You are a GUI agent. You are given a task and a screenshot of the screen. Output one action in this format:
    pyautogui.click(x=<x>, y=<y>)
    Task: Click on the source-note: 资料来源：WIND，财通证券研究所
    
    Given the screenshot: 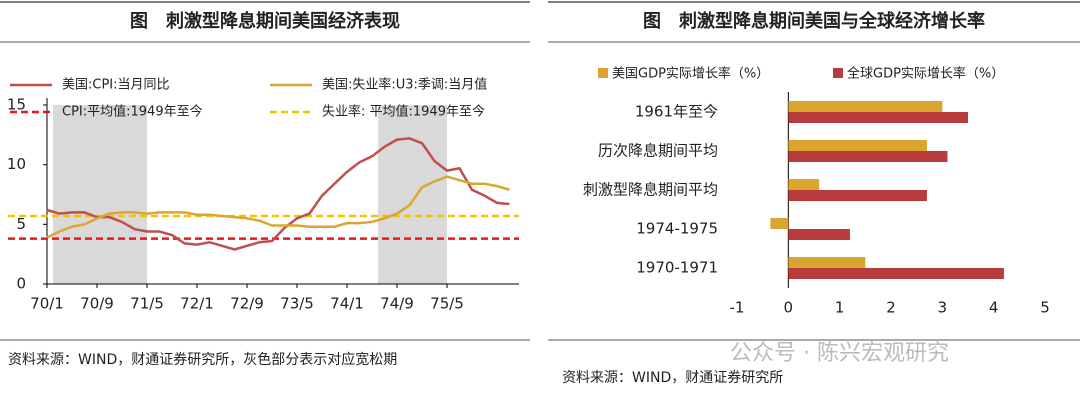 What is the action you would take?
    pyautogui.click(x=672, y=378)
    